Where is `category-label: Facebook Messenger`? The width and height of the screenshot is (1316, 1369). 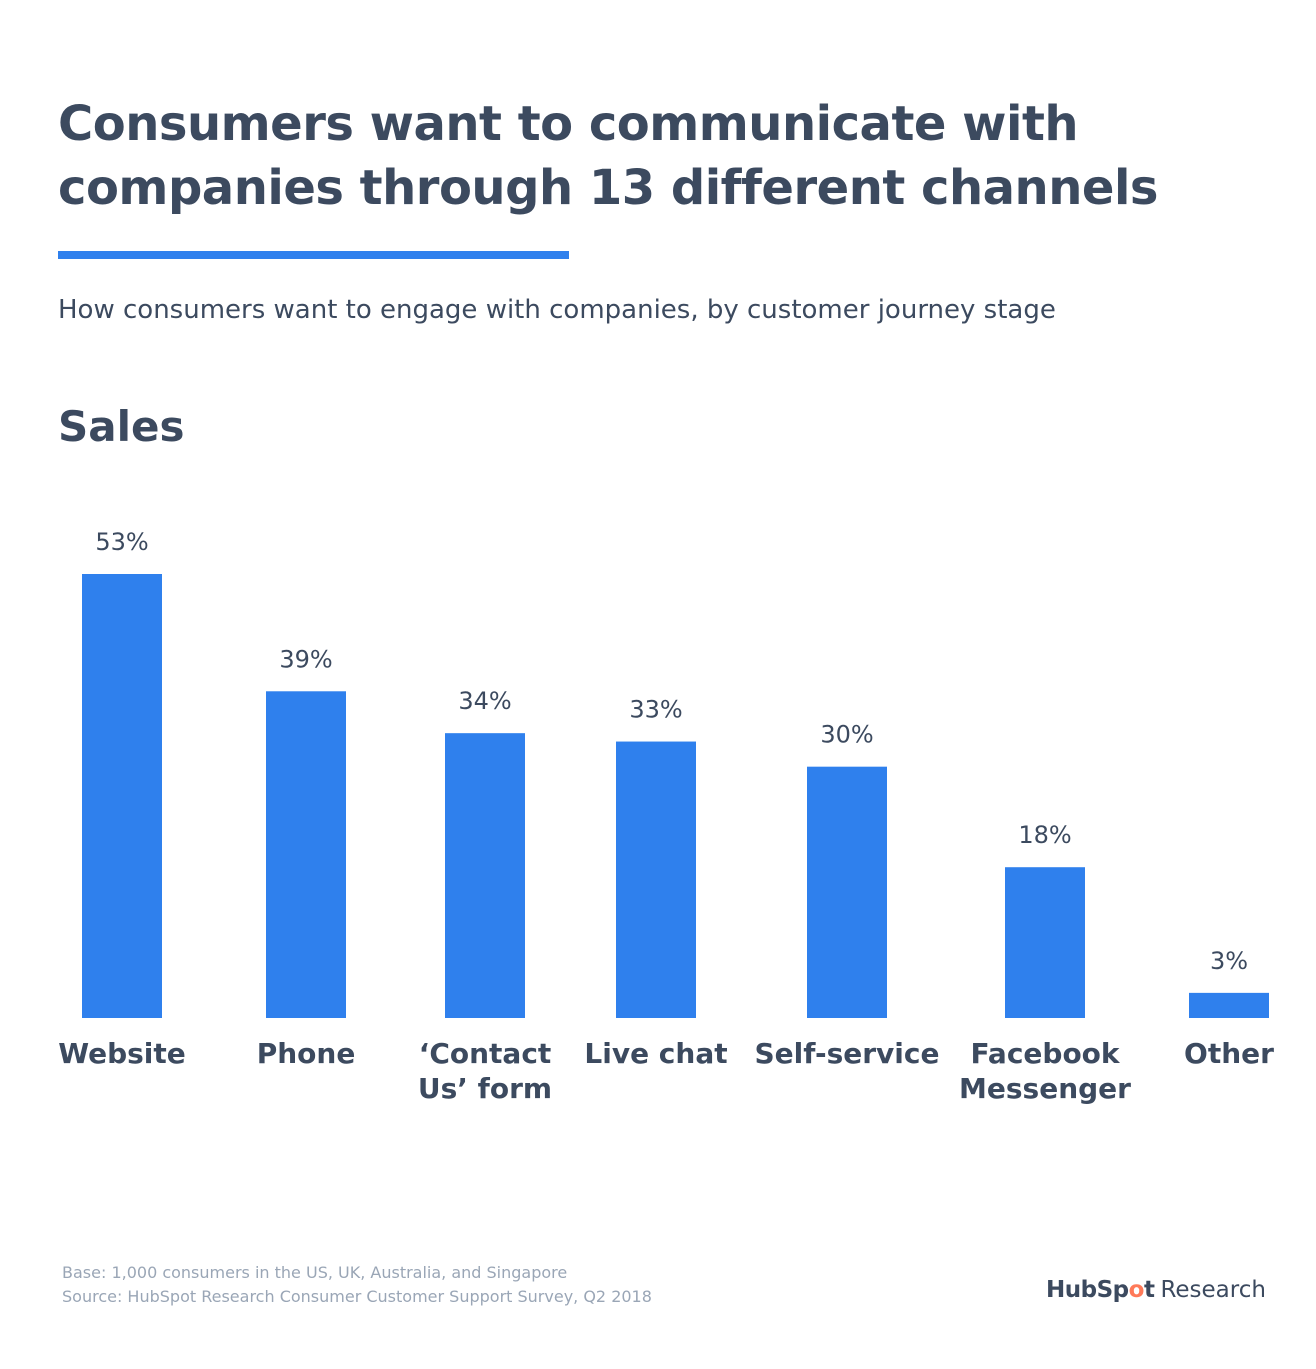 category-label: Facebook Messenger is located at coordinates (1045, 1071).